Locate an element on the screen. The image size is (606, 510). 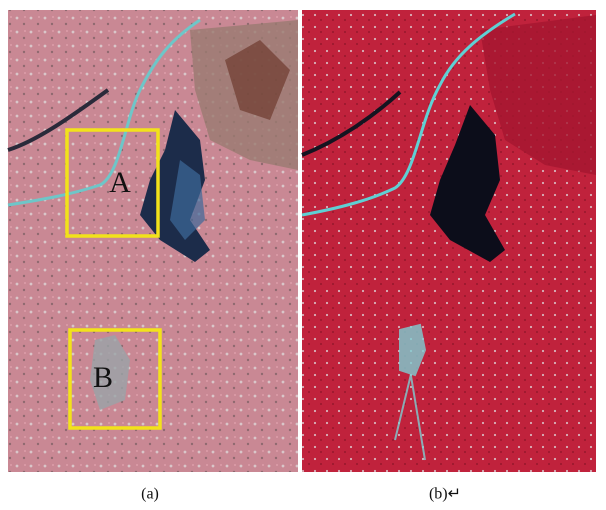
region-box-a is located at coordinates (112, 183).